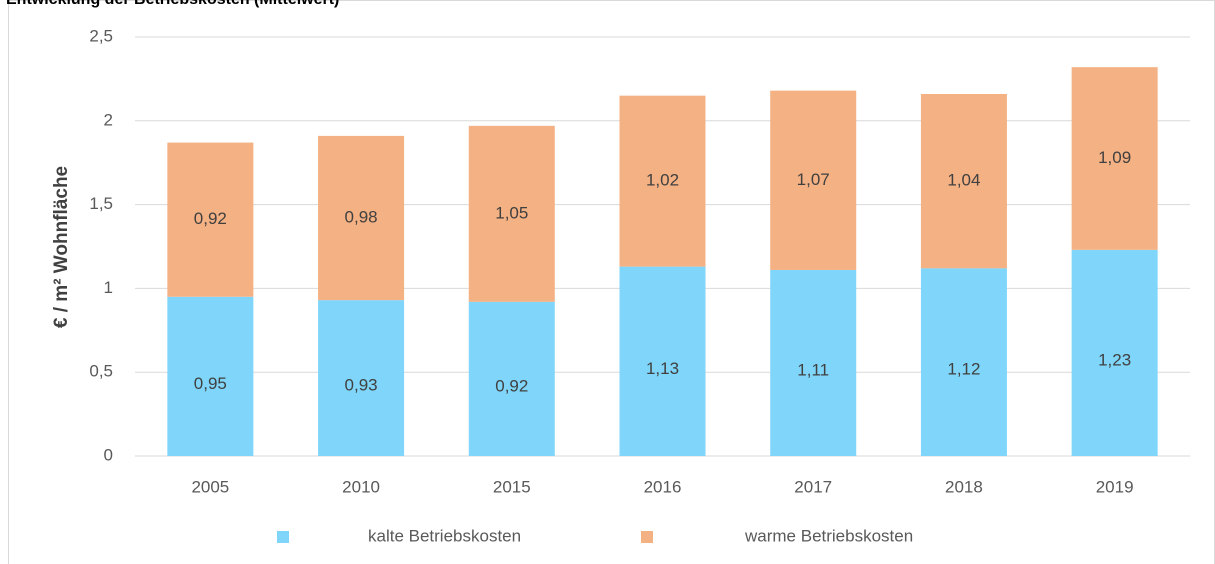 The image size is (1215, 564). Describe the element at coordinates (1115, 486) in the screenshot. I see `x-tick-label: 2019` at that location.